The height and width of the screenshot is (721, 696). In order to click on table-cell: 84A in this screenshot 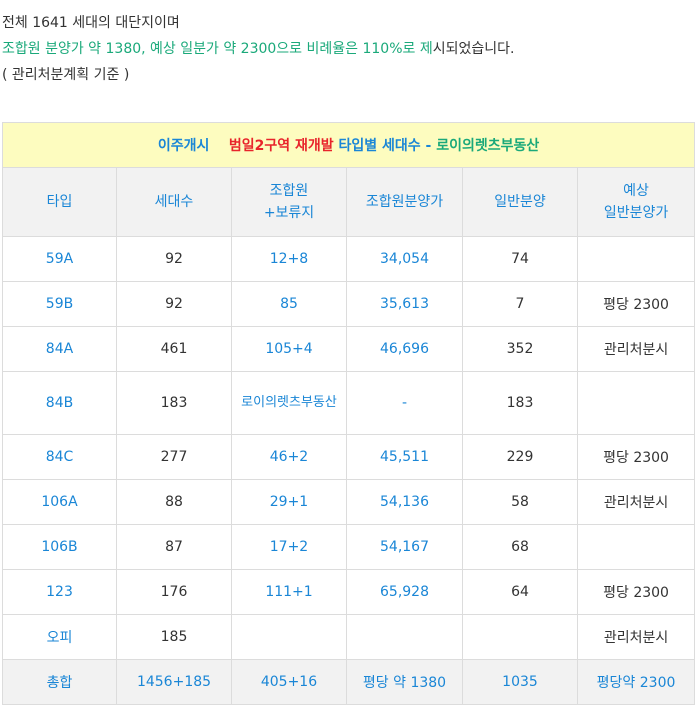, I will do `click(59, 349)`.